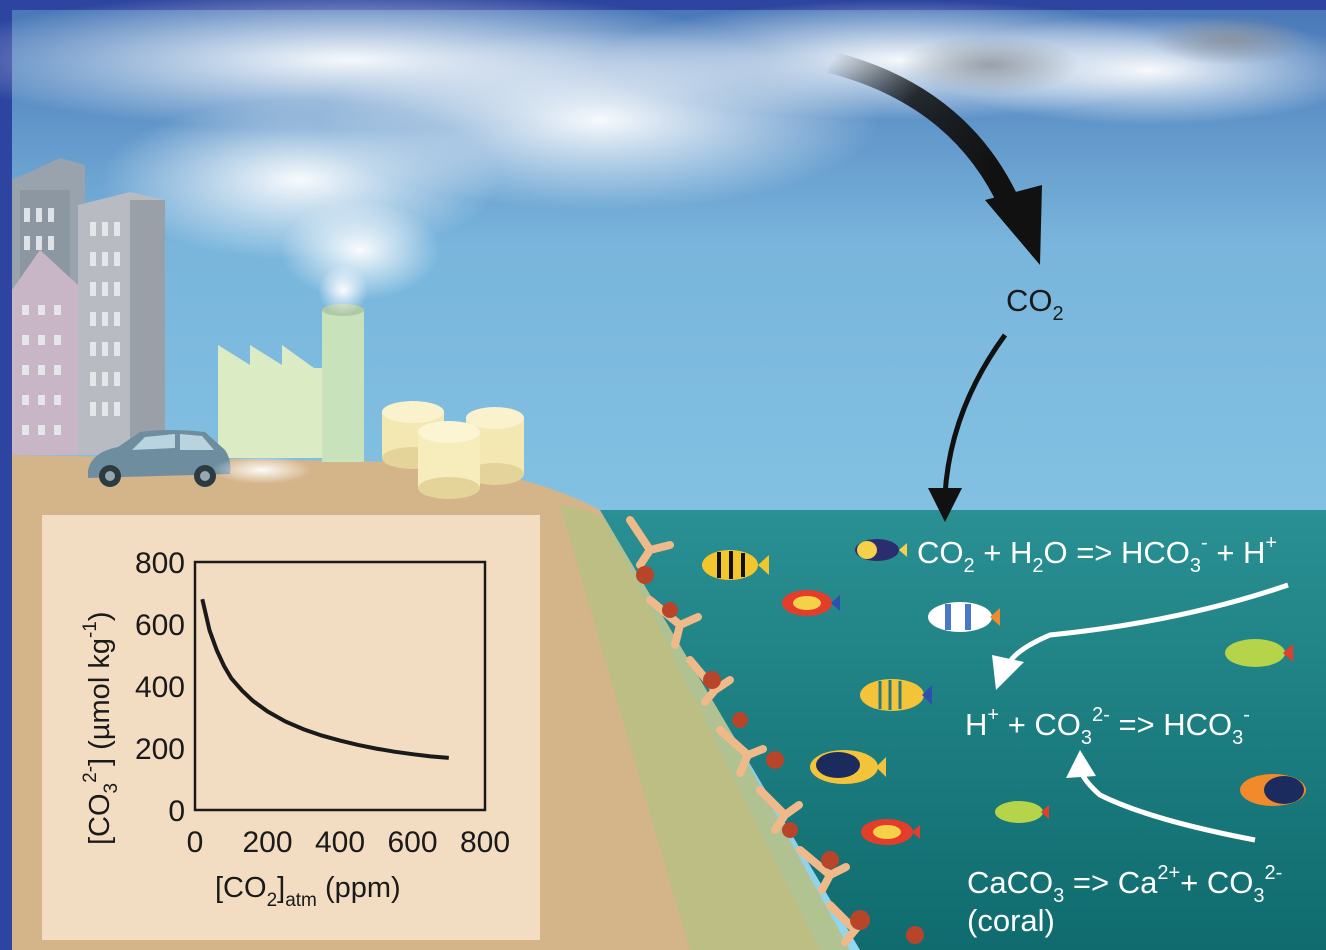 This screenshot has width=1326, height=950. Describe the element at coordinates (100, 702) in the screenshot. I see `y-label-part: ] (µmol kg` at that location.